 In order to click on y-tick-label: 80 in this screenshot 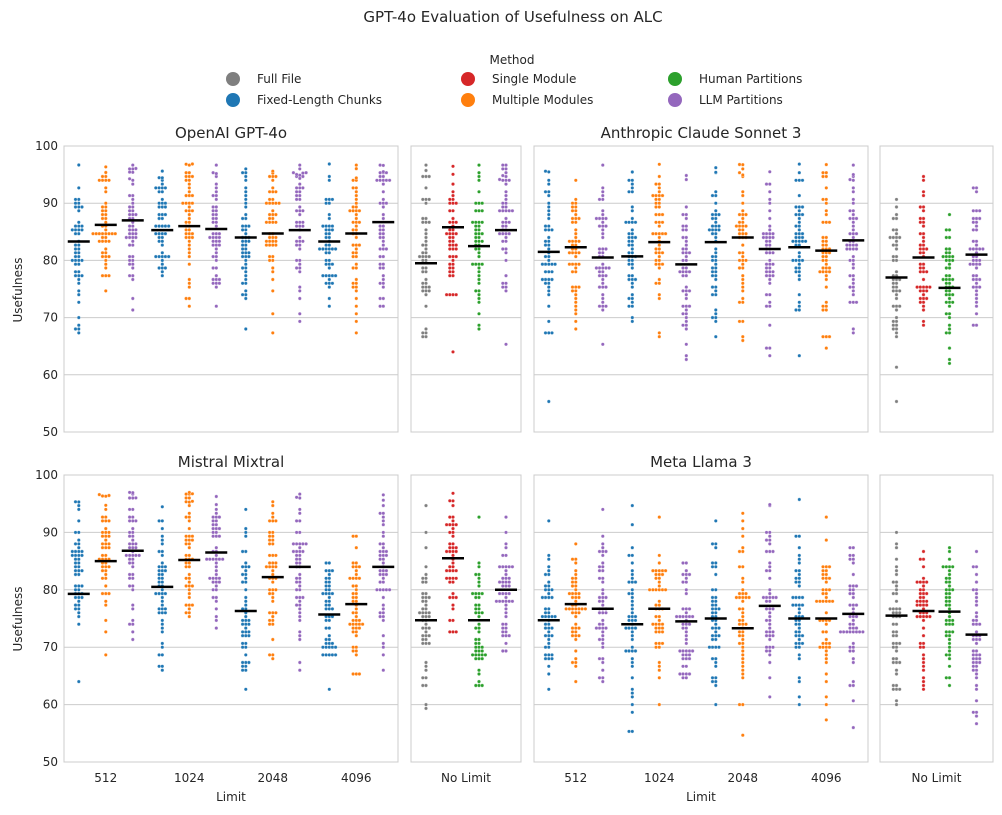, I will do `click(50, 590)`.